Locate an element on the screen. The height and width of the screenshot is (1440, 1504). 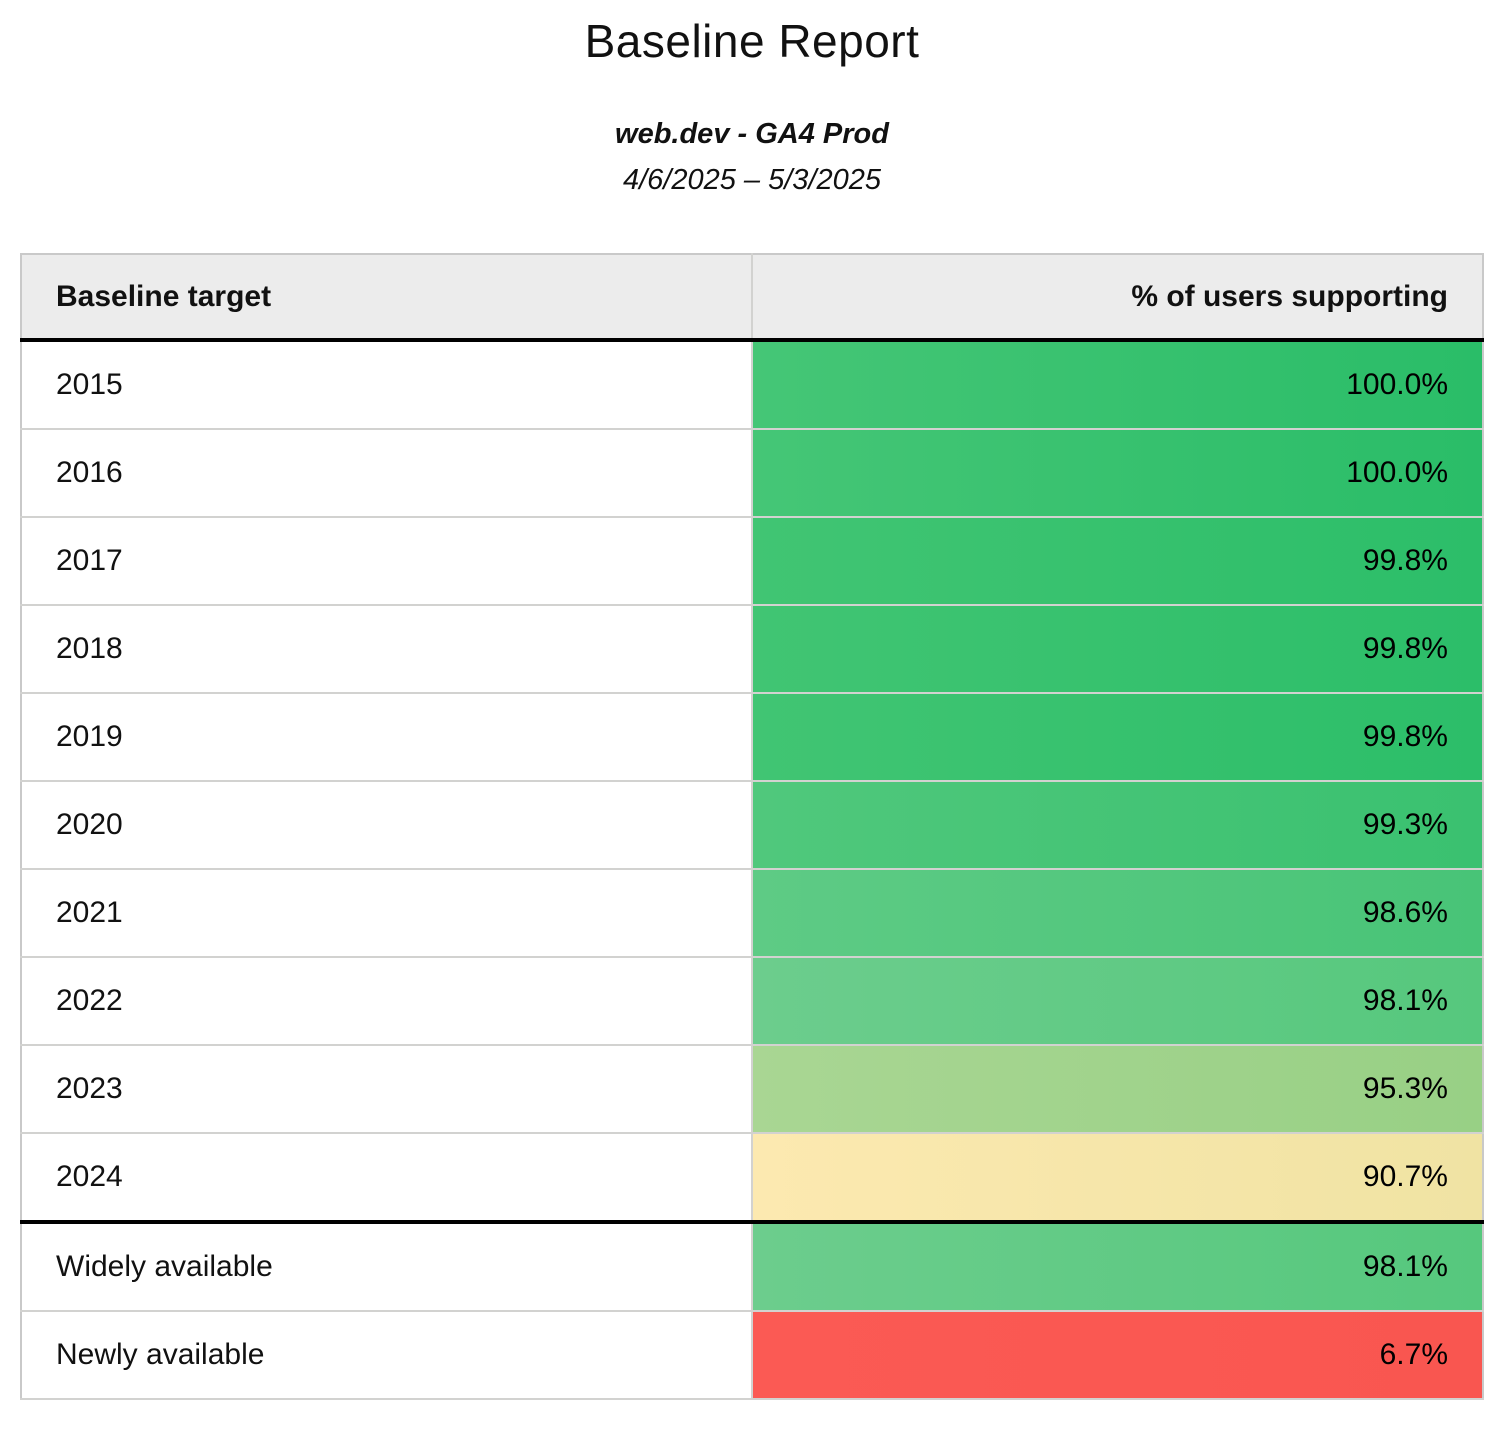
baseline-target-cell: 2020 is located at coordinates (387, 825).